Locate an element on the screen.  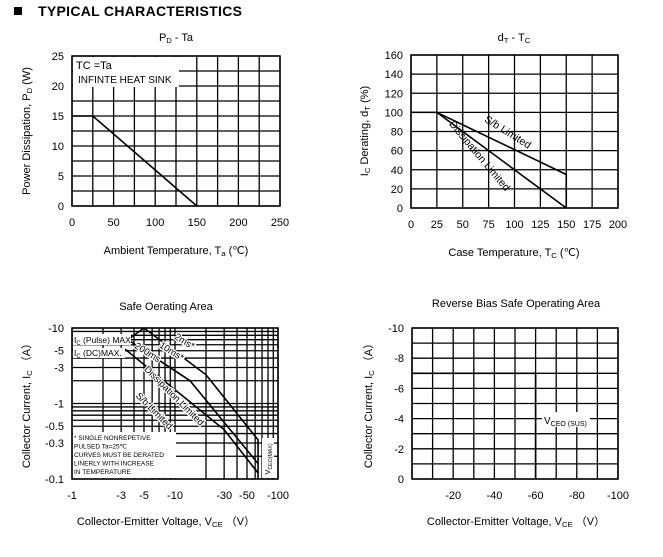
y-tick-label: 10 is located at coordinates (58, 147).